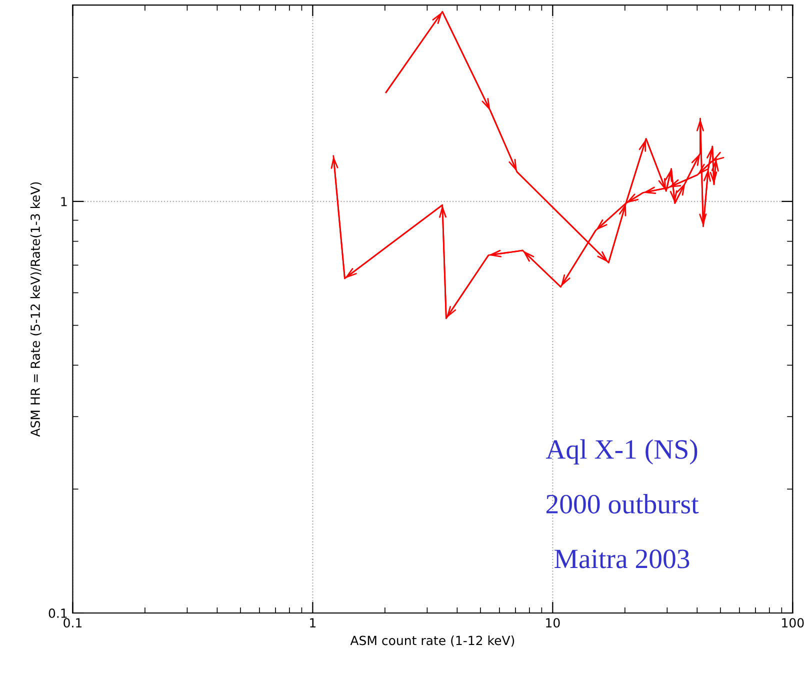 The height and width of the screenshot is (674, 808). What do you see at coordinates (622, 451) in the screenshot?
I see `annotation: Aql X-1 (NS)` at bounding box center [622, 451].